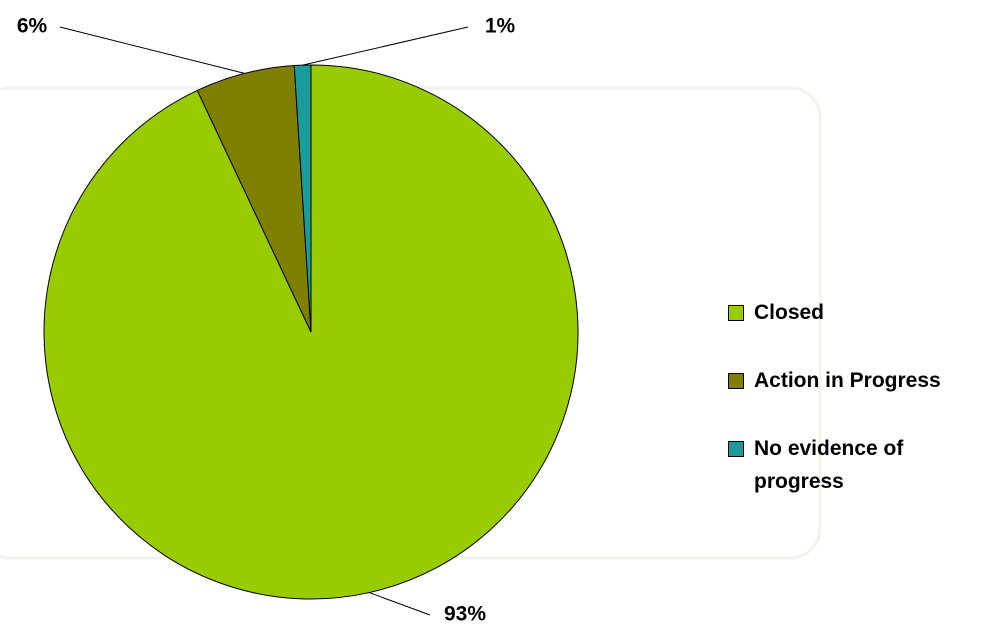  Describe the element at coordinates (859, 312) in the screenshot. I see `legend-item: Closed` at that location.